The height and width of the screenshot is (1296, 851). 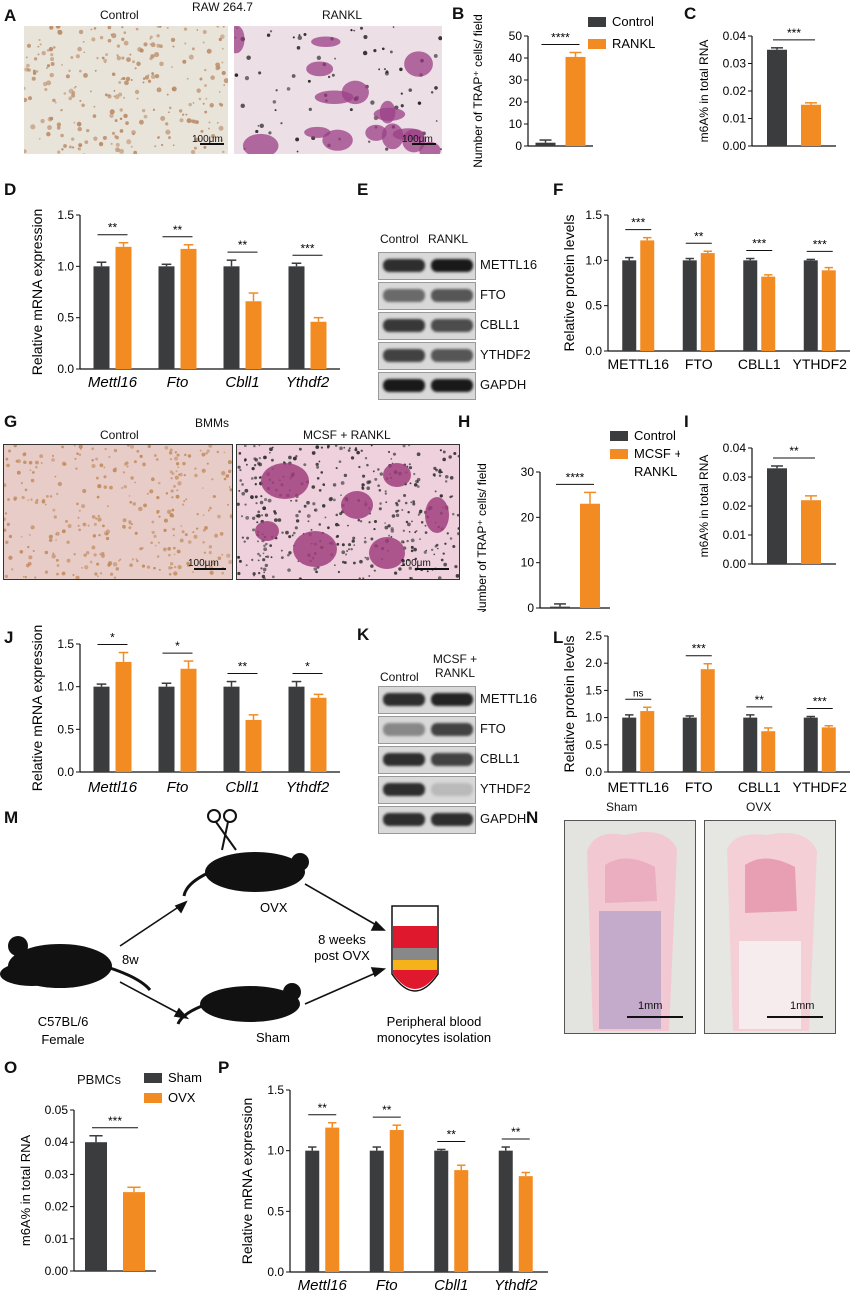 What do you see at coordinates (464, 421) in the screenshot?
I see `panel-letter-h: H` at bounding box center [464, 421].